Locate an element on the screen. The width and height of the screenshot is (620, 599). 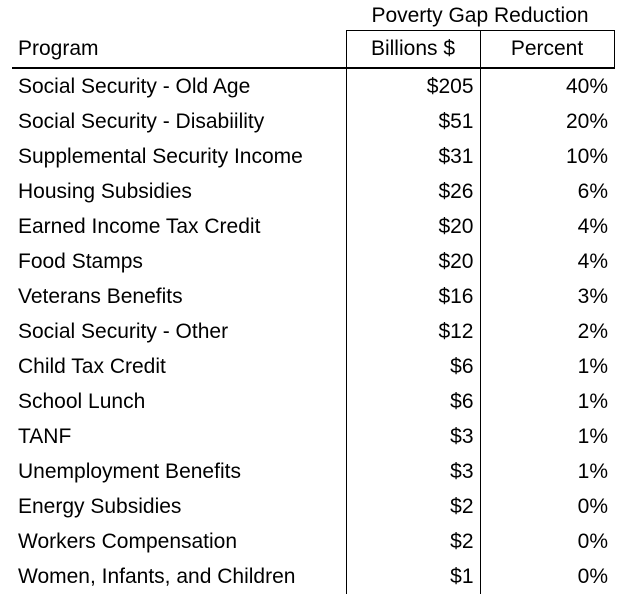
header-row: Program Billions $ Percent is located at coordinates (313, 49).